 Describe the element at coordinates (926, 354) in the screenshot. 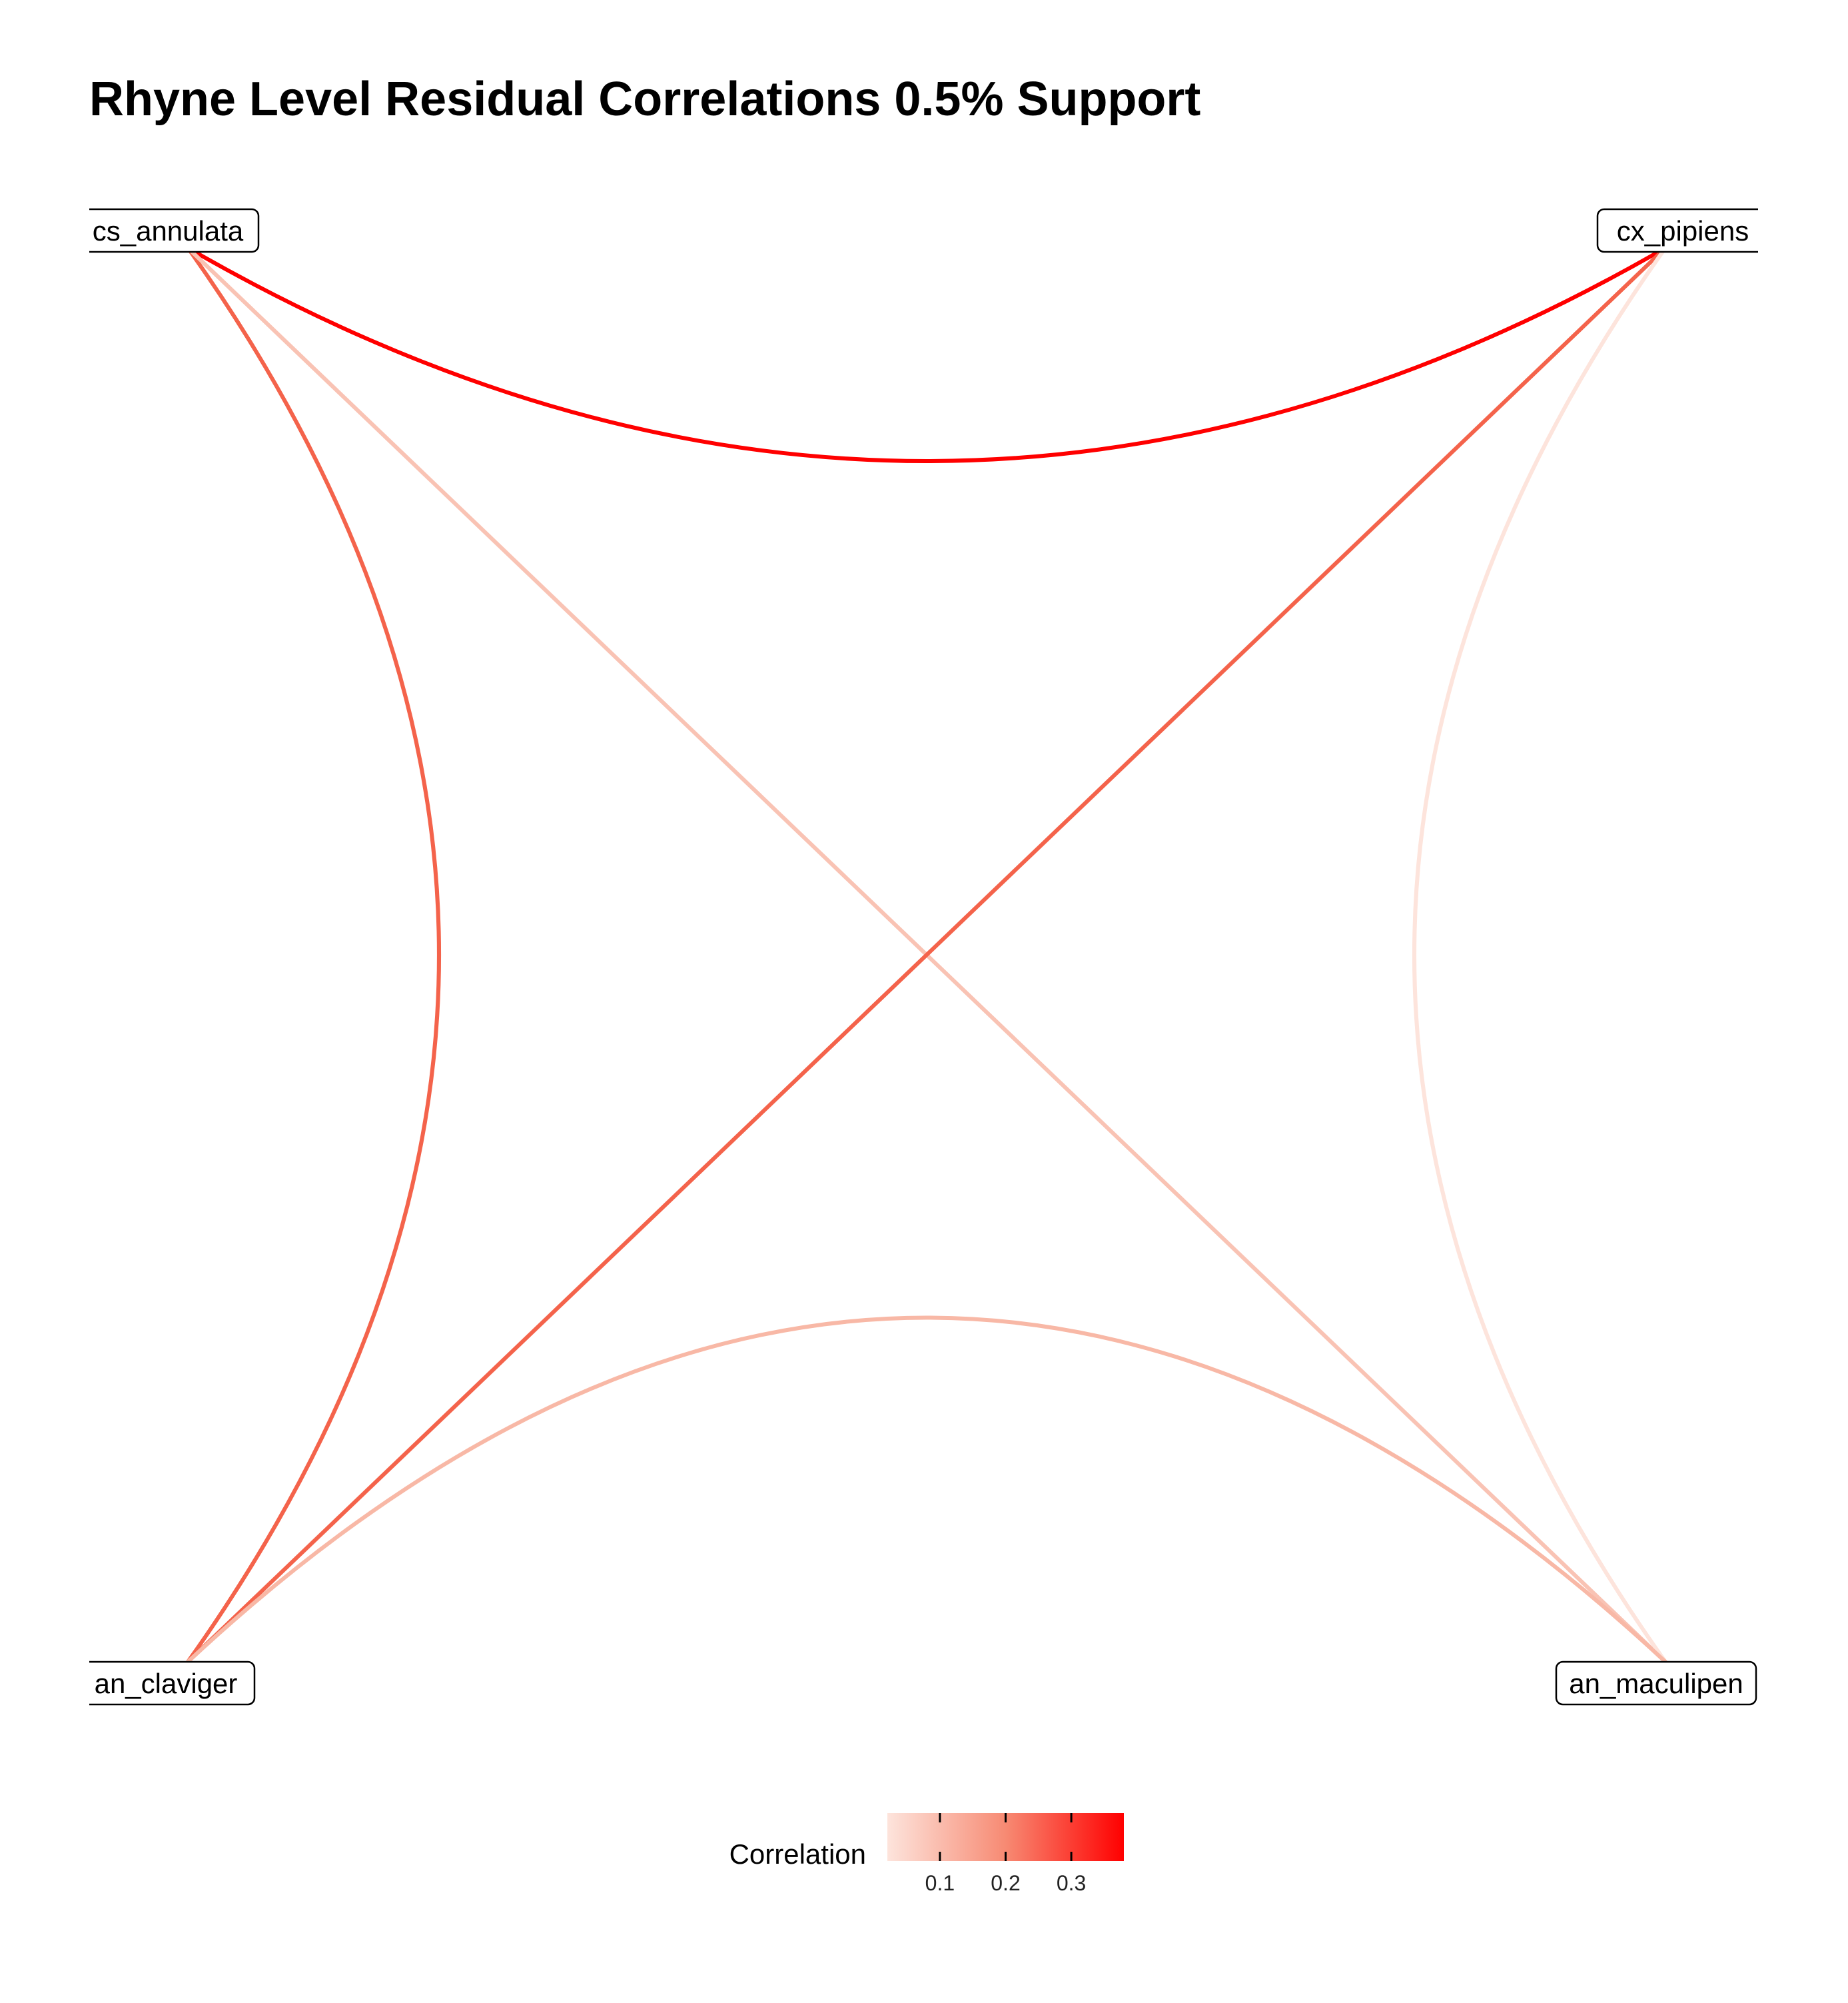

I see `edge-cs-cx` at that location.